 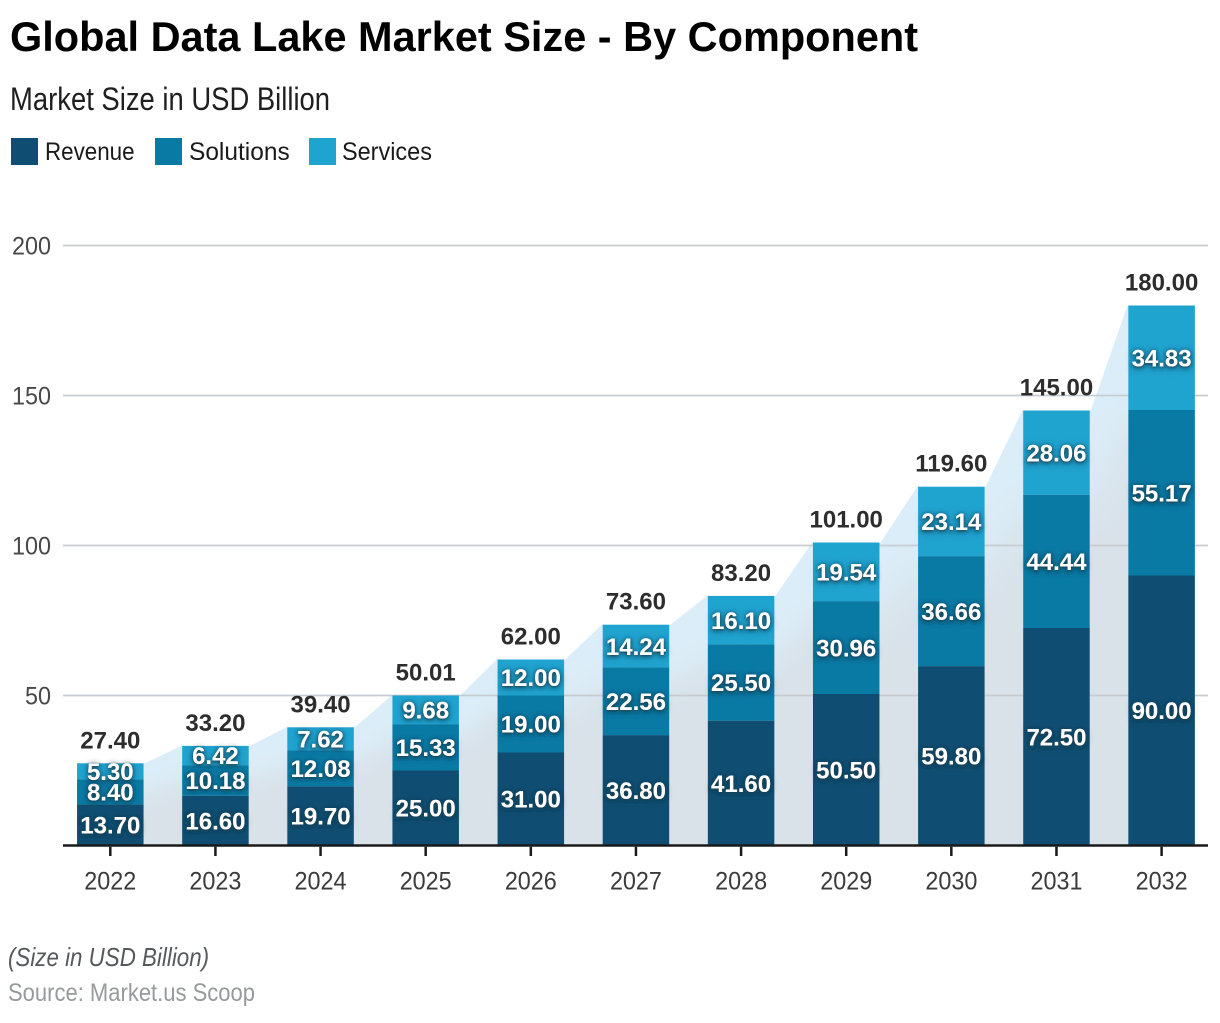 What do you see at coordinates (215, 882) in the screenshot?
I see `x-axis-label: 2023` at bounding box center [215, 882].